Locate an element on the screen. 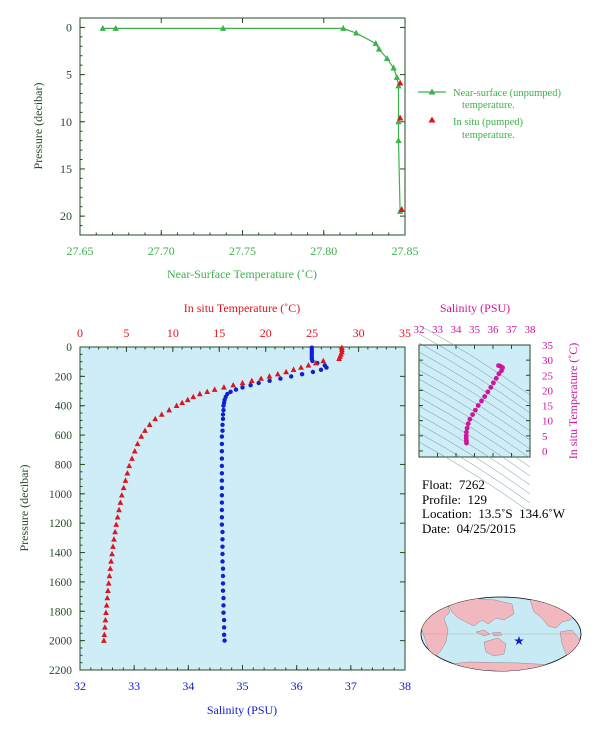  salinity-tick-label: 33 is located at coordinates (134, 686).